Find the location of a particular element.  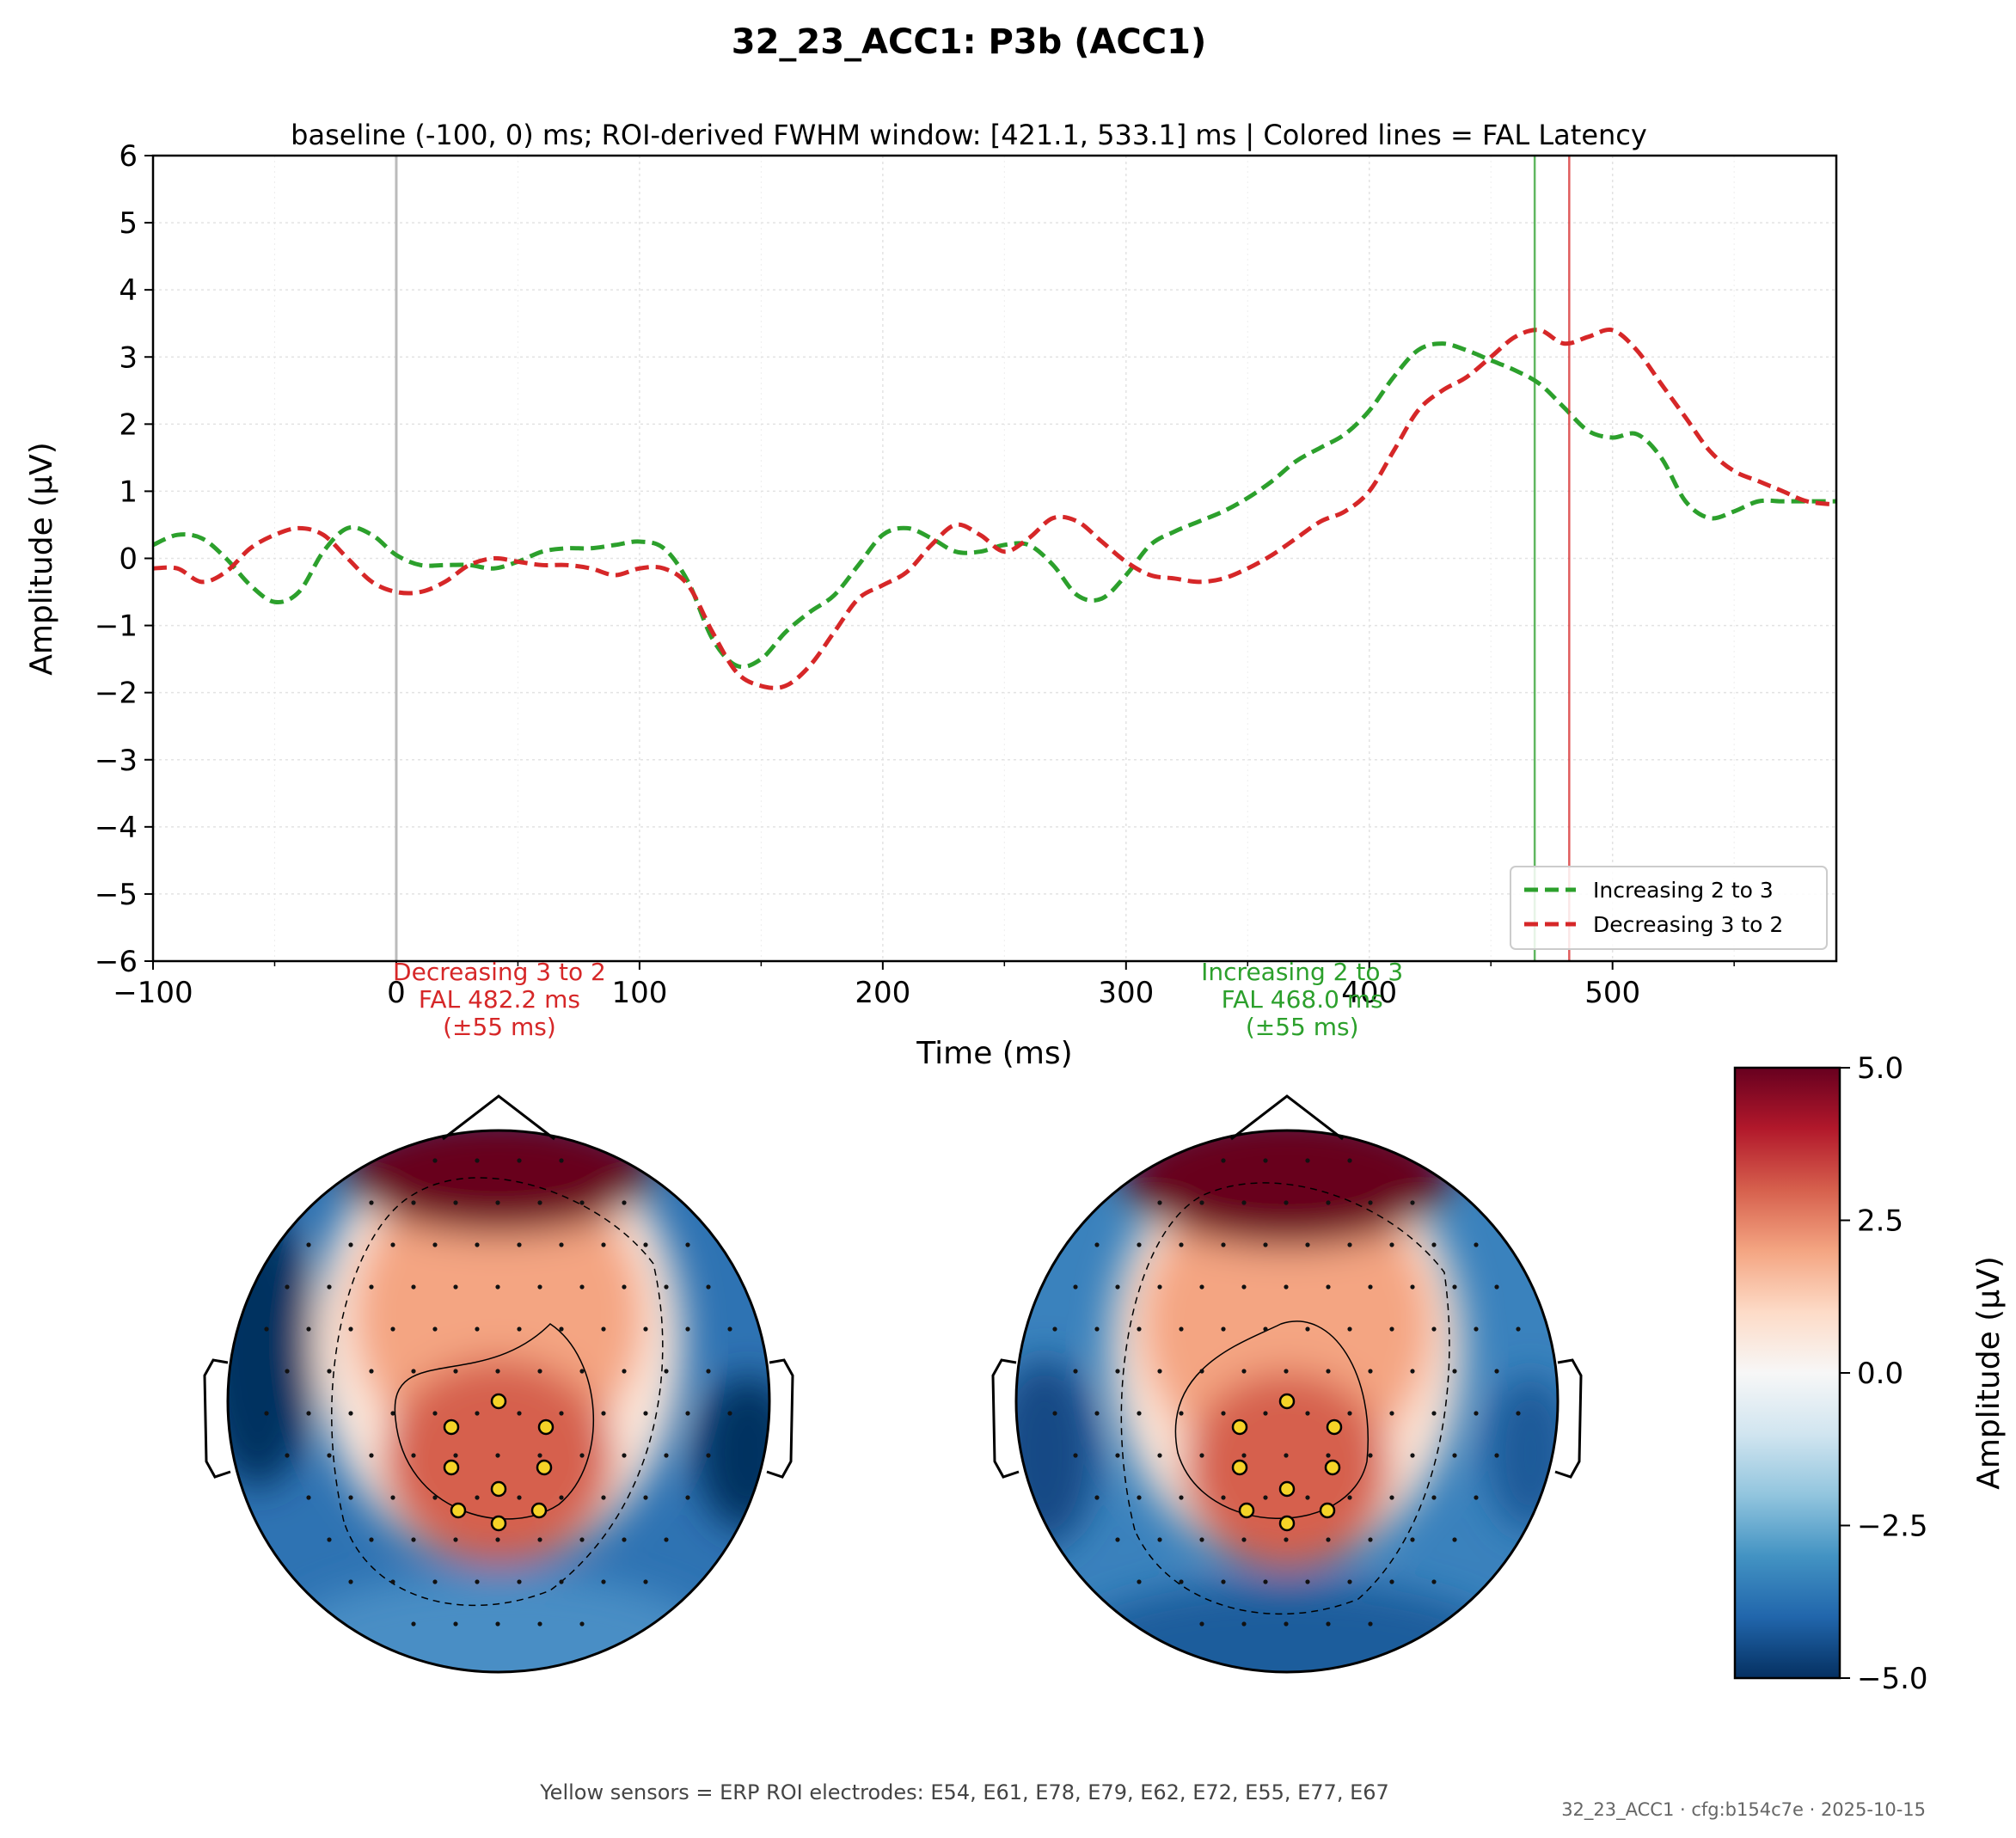

ear-left-outline is located at coordinates (1005, 1418).